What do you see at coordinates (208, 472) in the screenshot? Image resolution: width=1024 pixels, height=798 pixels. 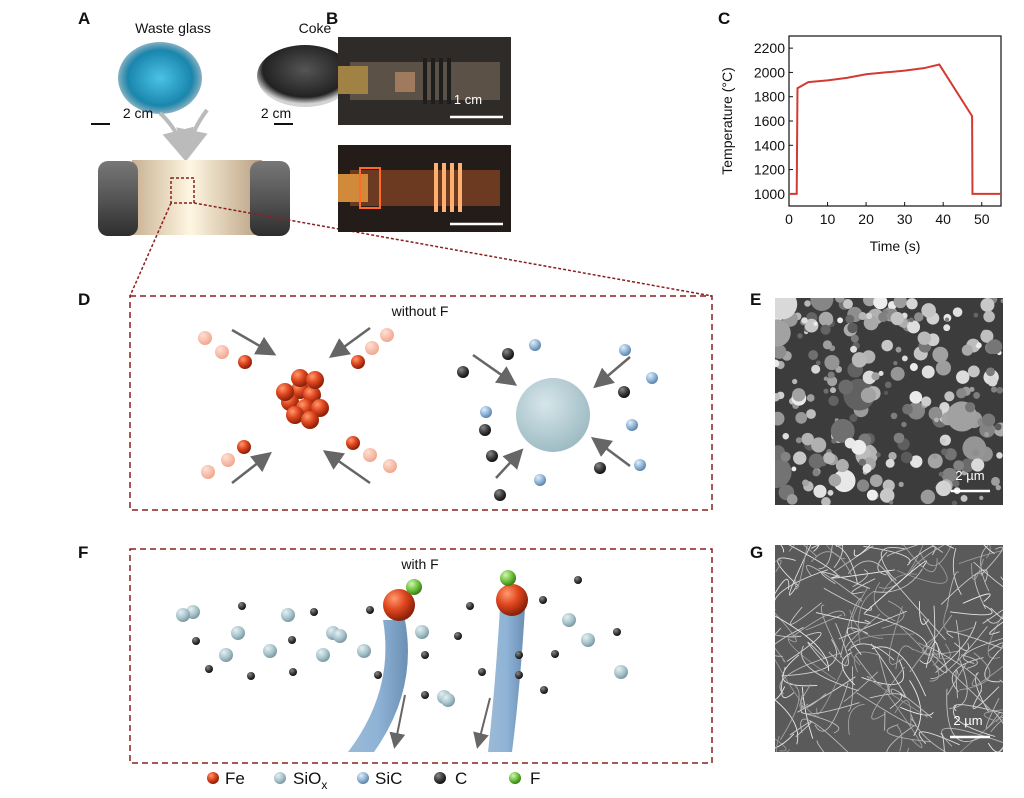 I see `fe-atom` at bounding box center [208, 472].